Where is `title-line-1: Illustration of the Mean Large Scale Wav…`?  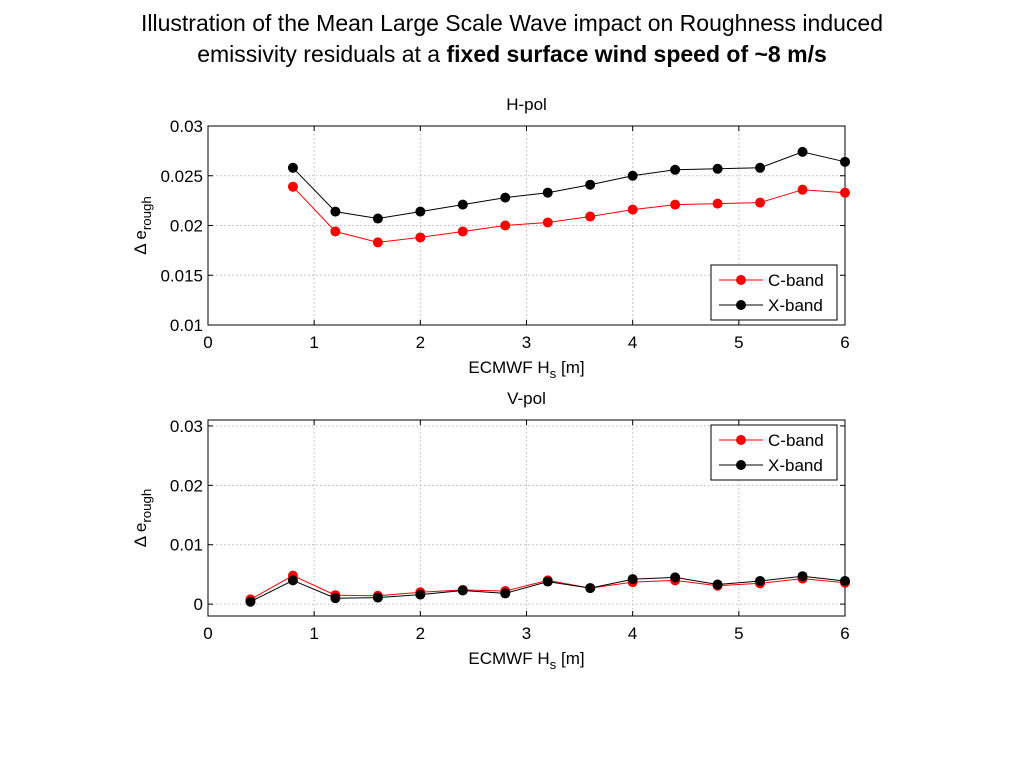 title-line-1: Illustration of the Mean Large Scale Wav… is located at coordinates (512, 23).